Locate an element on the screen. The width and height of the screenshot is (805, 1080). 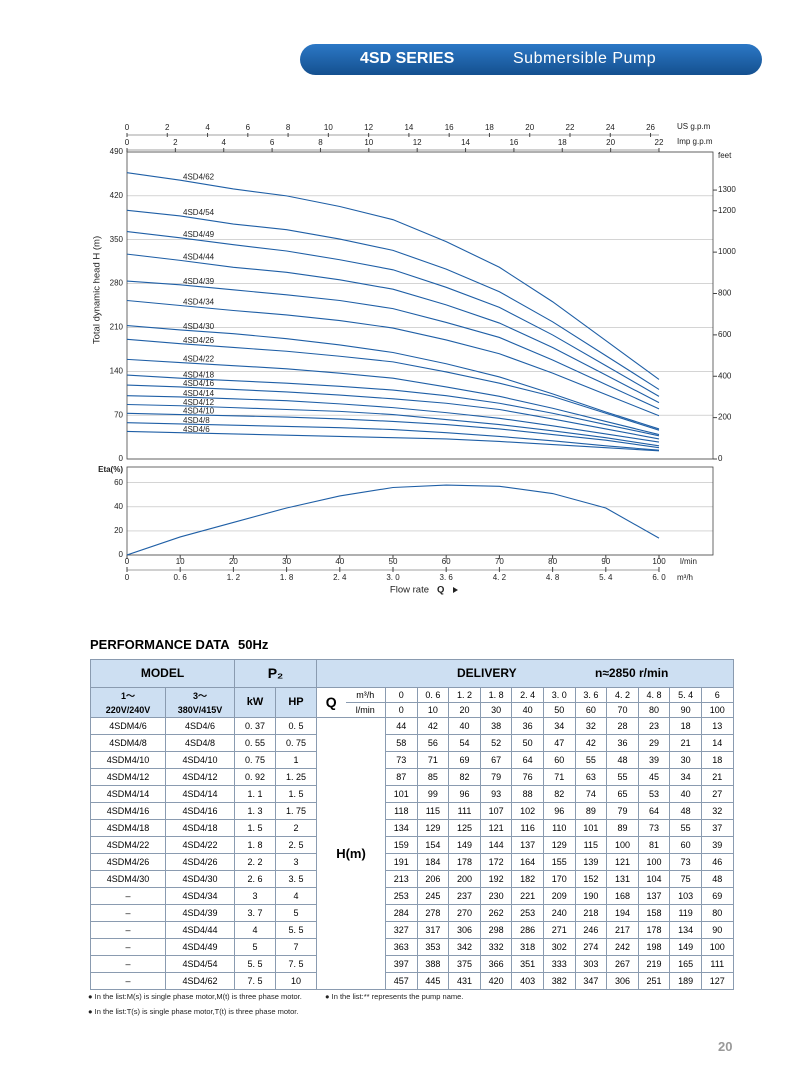
curve-label: 4SD4/14 is located at coordinates (199, 393).